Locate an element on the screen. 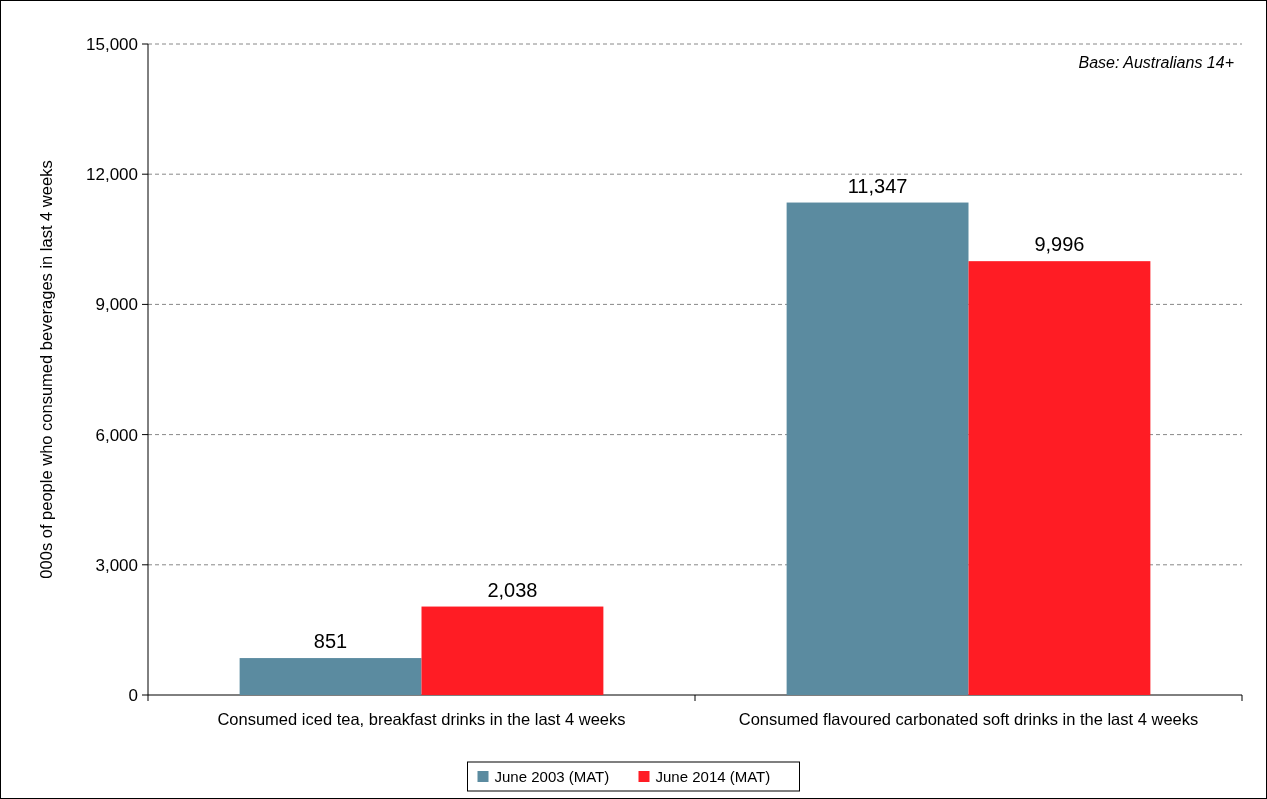 The height and width of the screenshot is (799, 1267). y-tick-label: 9,000 is located at coordinates (116, 305).